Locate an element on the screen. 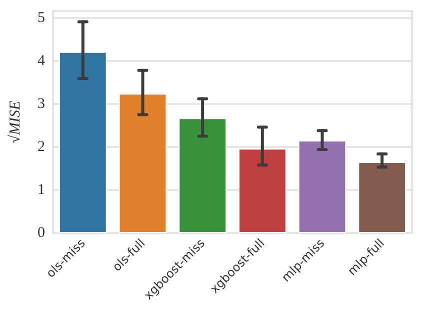 This screenshot has height=327, width=423. y-tick-label: 1 is located at coordinates (41, 190).